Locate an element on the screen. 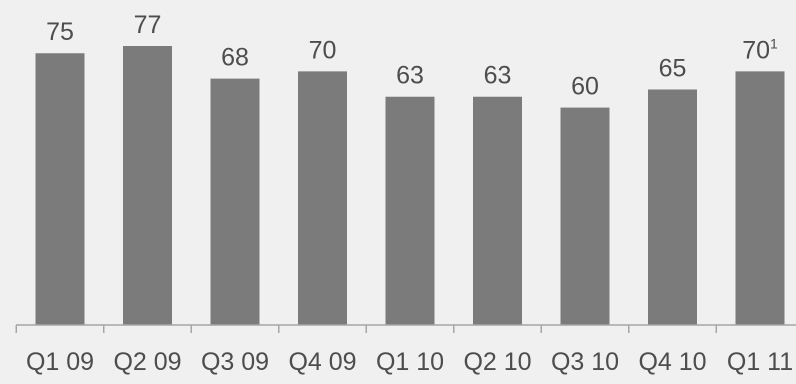 Image resolution: width=796 pixels, height=384 pixels. x-tick-label: Q1 11 is located at coordinates (760, 362).